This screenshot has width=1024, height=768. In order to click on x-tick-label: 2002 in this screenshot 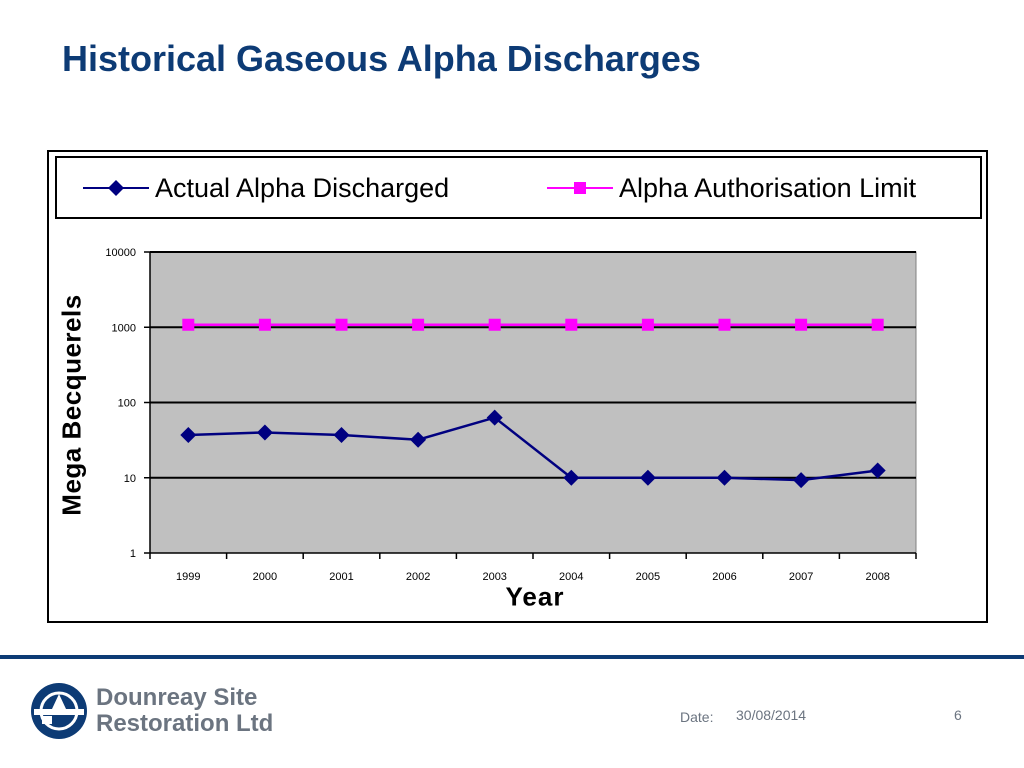, I will do `click(418, 577)`.